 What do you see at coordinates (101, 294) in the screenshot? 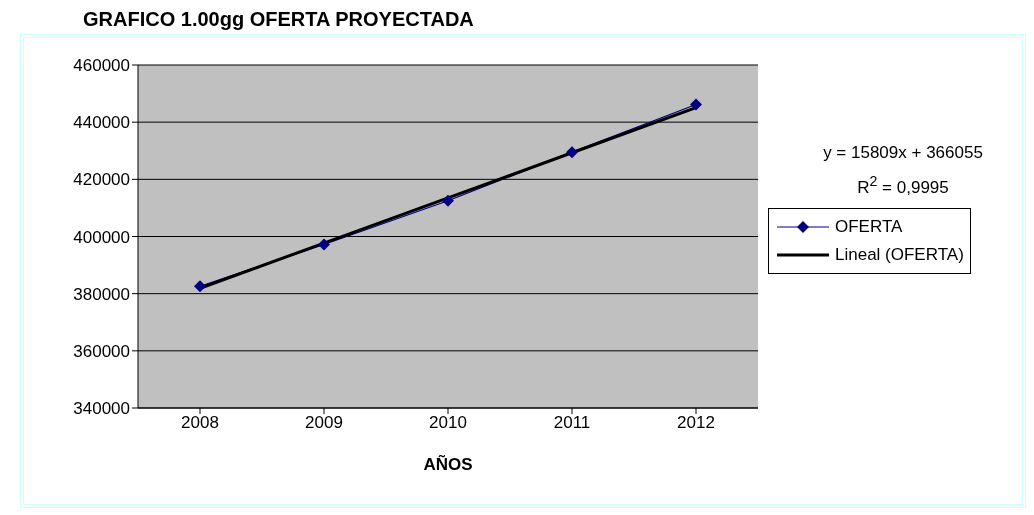
I see `y-tick-label: 380000` at bounding box center [101, 294].